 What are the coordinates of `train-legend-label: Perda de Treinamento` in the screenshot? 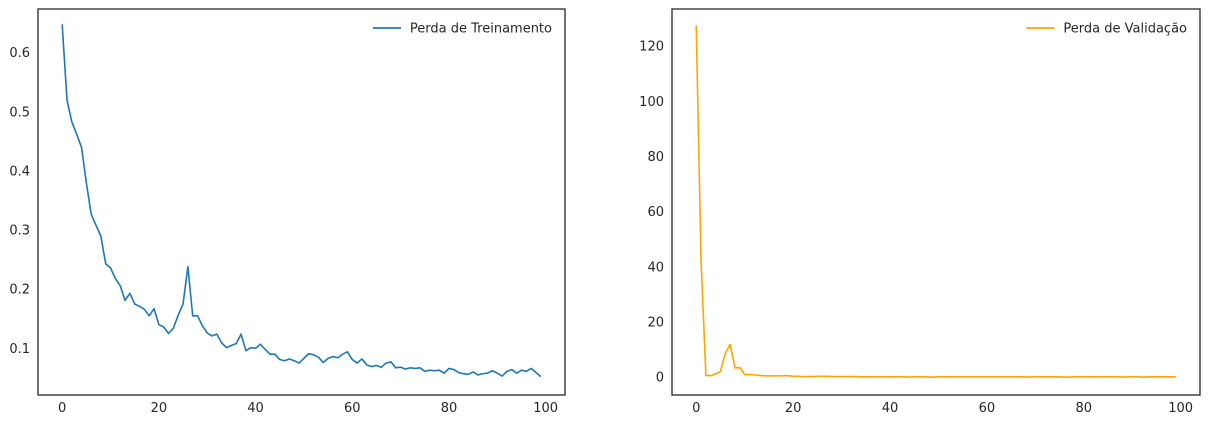 It's located at (481, 29).